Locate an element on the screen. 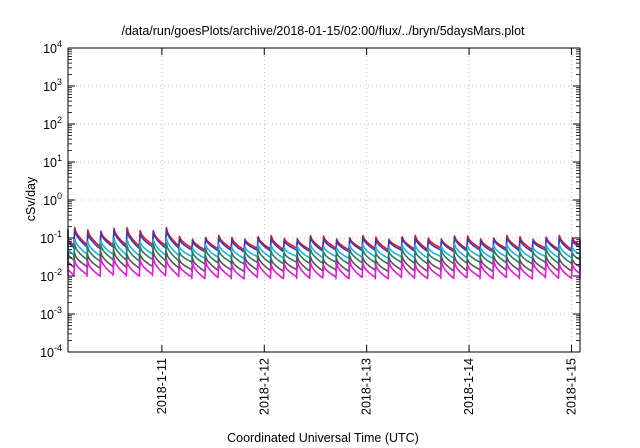 The width and height of the screenshot is (640, 448). y-tick-label-exponent: -1 is located at coordinates (58, 234).